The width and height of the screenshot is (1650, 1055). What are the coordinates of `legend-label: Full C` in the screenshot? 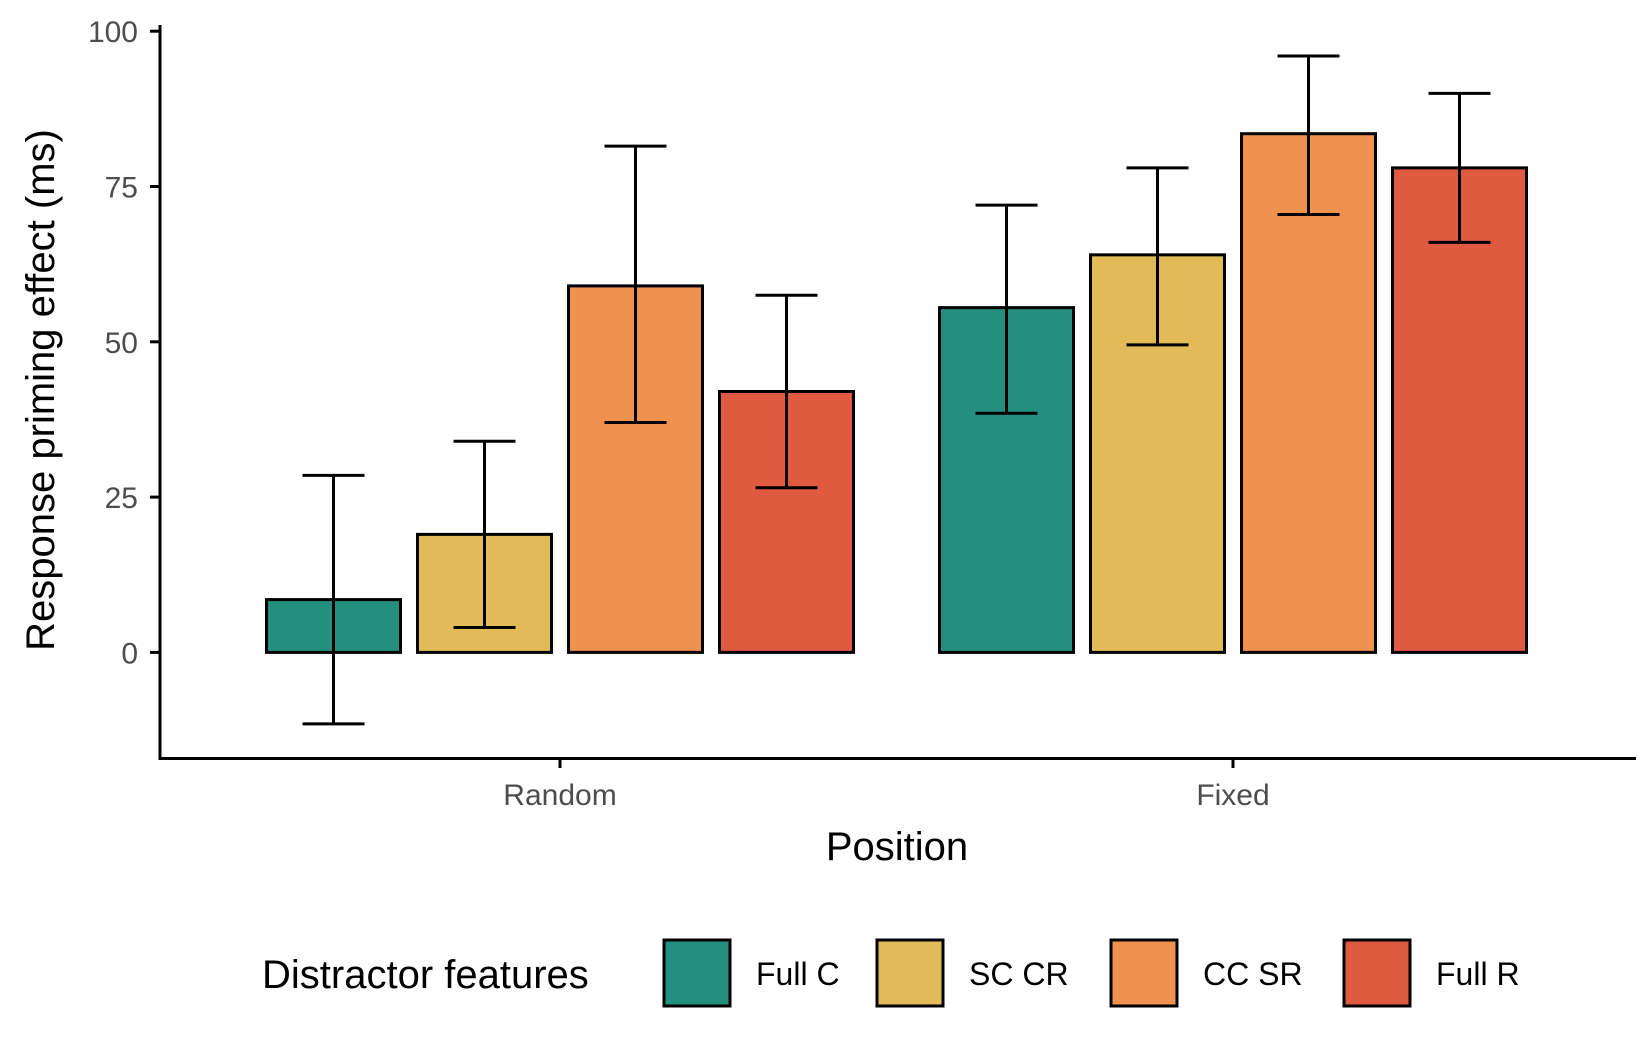 It's located at (798, 974).